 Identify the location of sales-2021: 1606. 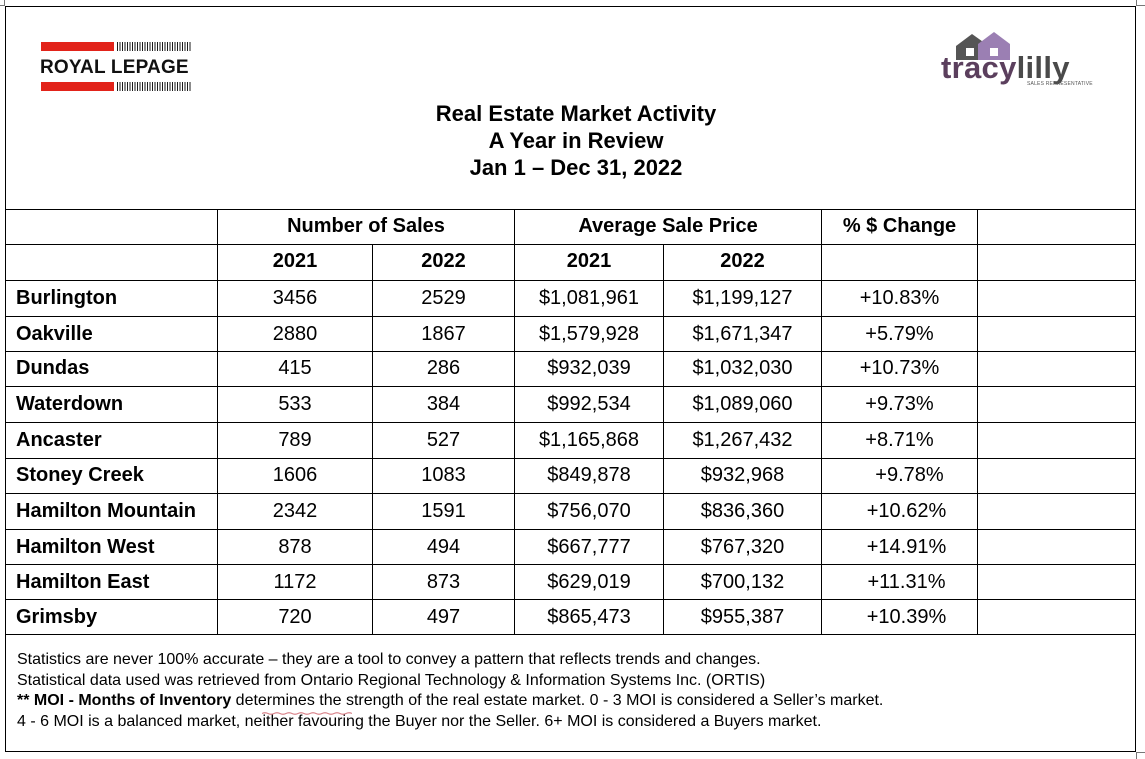
(295, 475).